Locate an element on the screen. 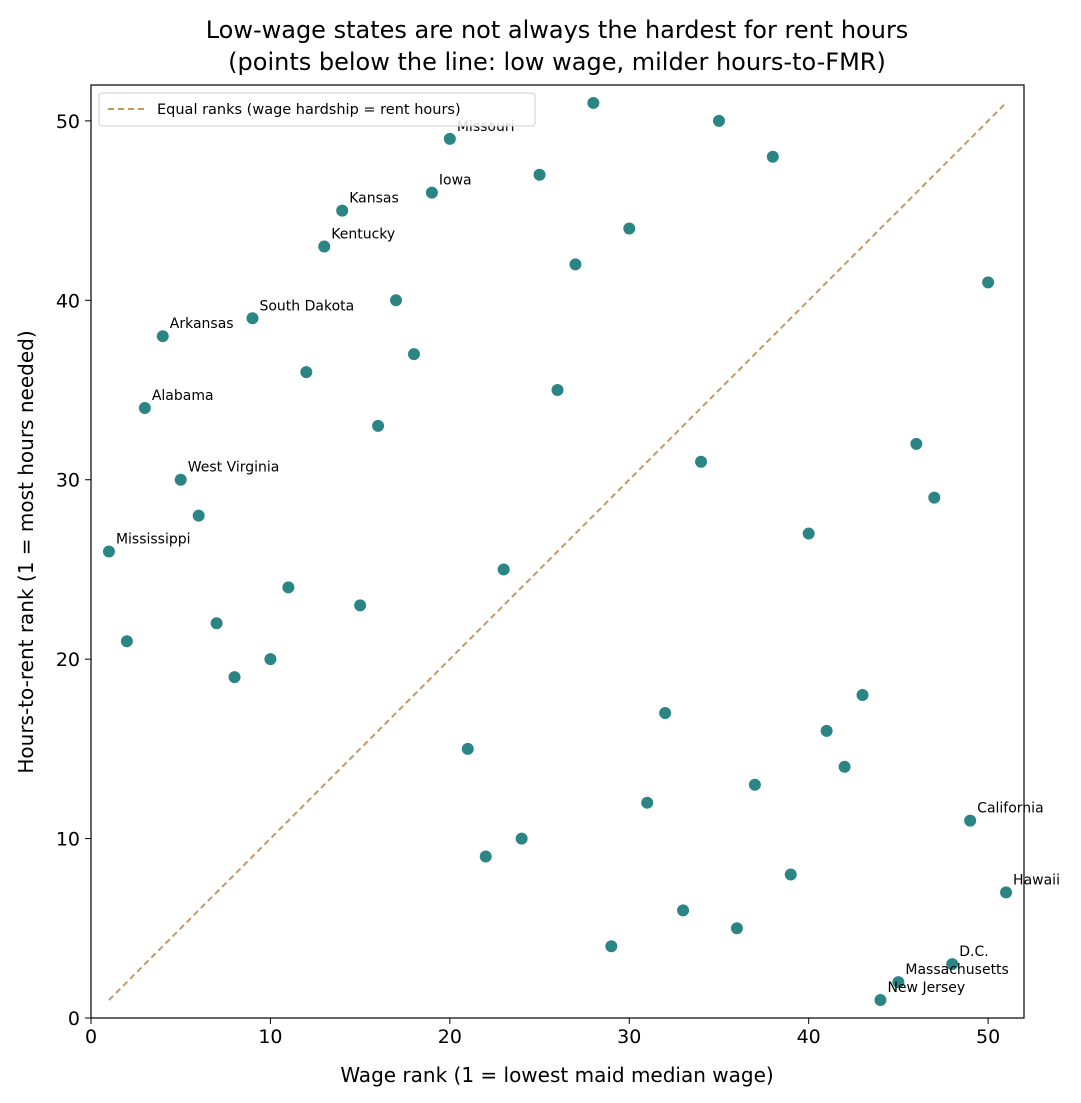 The image size is (1081, 1103). x-tick-label: 50 is located at coordinates (988, 1037).